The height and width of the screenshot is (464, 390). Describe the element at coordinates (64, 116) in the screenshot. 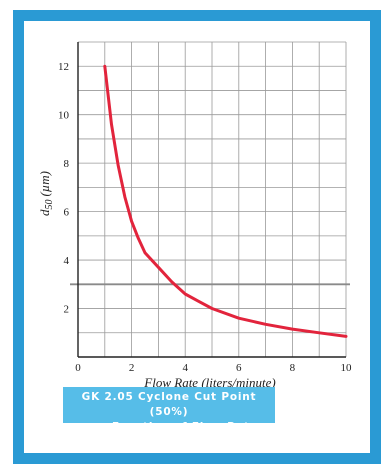

I see `y-tick-label: 10` at that location.